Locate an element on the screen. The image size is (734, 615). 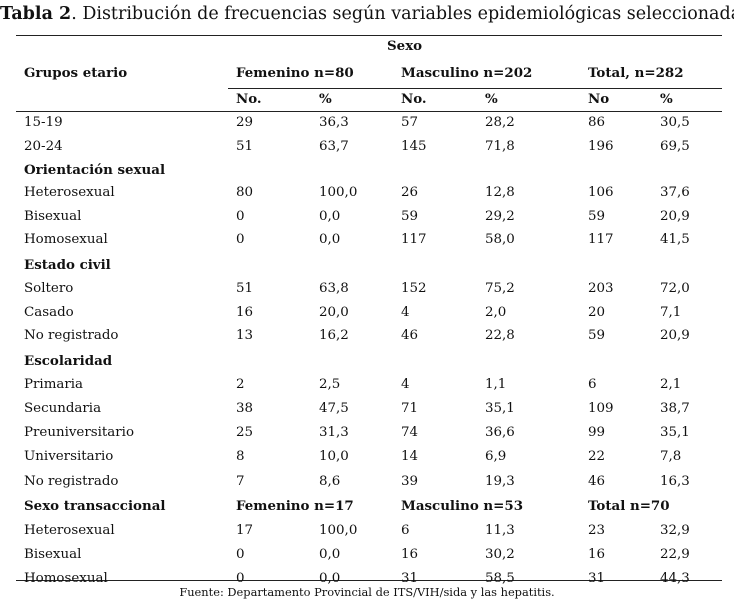
header-total: Total, n=282 is located at coordinates (636, 73).